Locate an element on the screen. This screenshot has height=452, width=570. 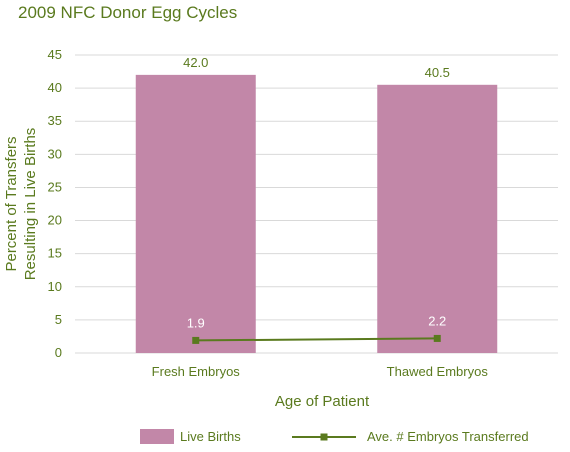
bar-data-labels: 42.0 40.5 is located at coordinates (316, 67).